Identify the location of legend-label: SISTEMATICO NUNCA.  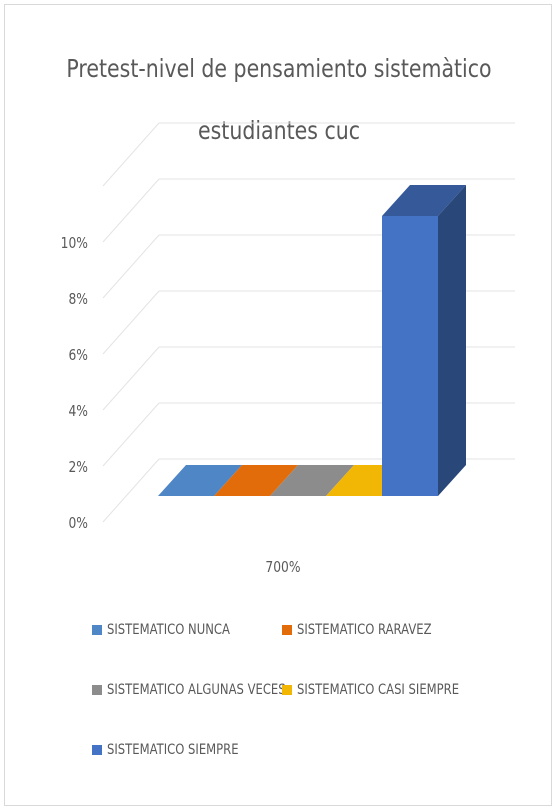
(168, 630).